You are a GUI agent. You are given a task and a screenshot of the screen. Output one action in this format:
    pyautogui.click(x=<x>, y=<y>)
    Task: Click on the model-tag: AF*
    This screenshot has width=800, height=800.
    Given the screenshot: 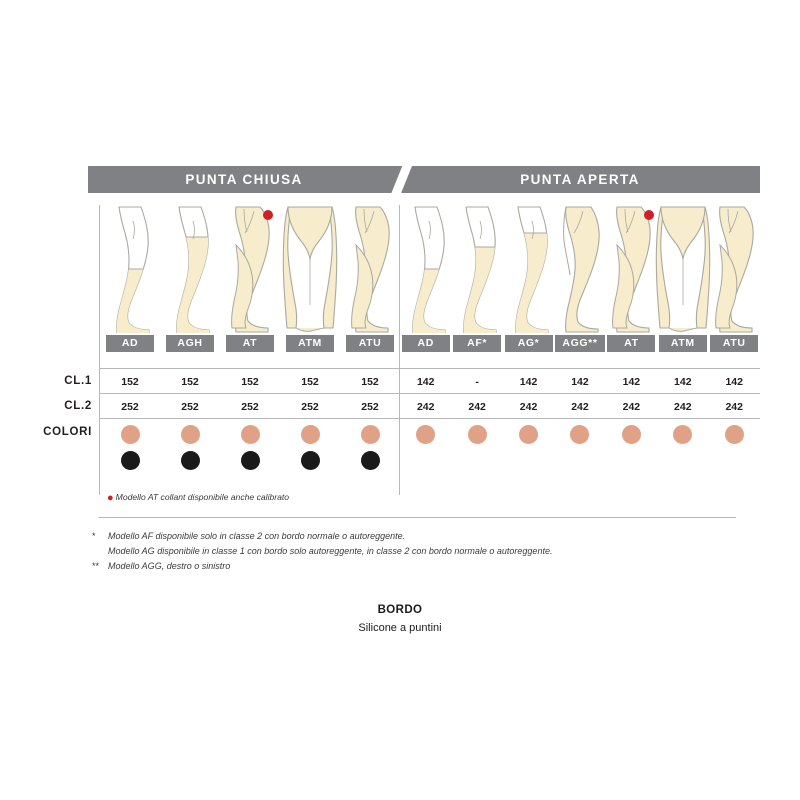 What is the action you would take?
    pyautogui.click(x=477, y=343)
    